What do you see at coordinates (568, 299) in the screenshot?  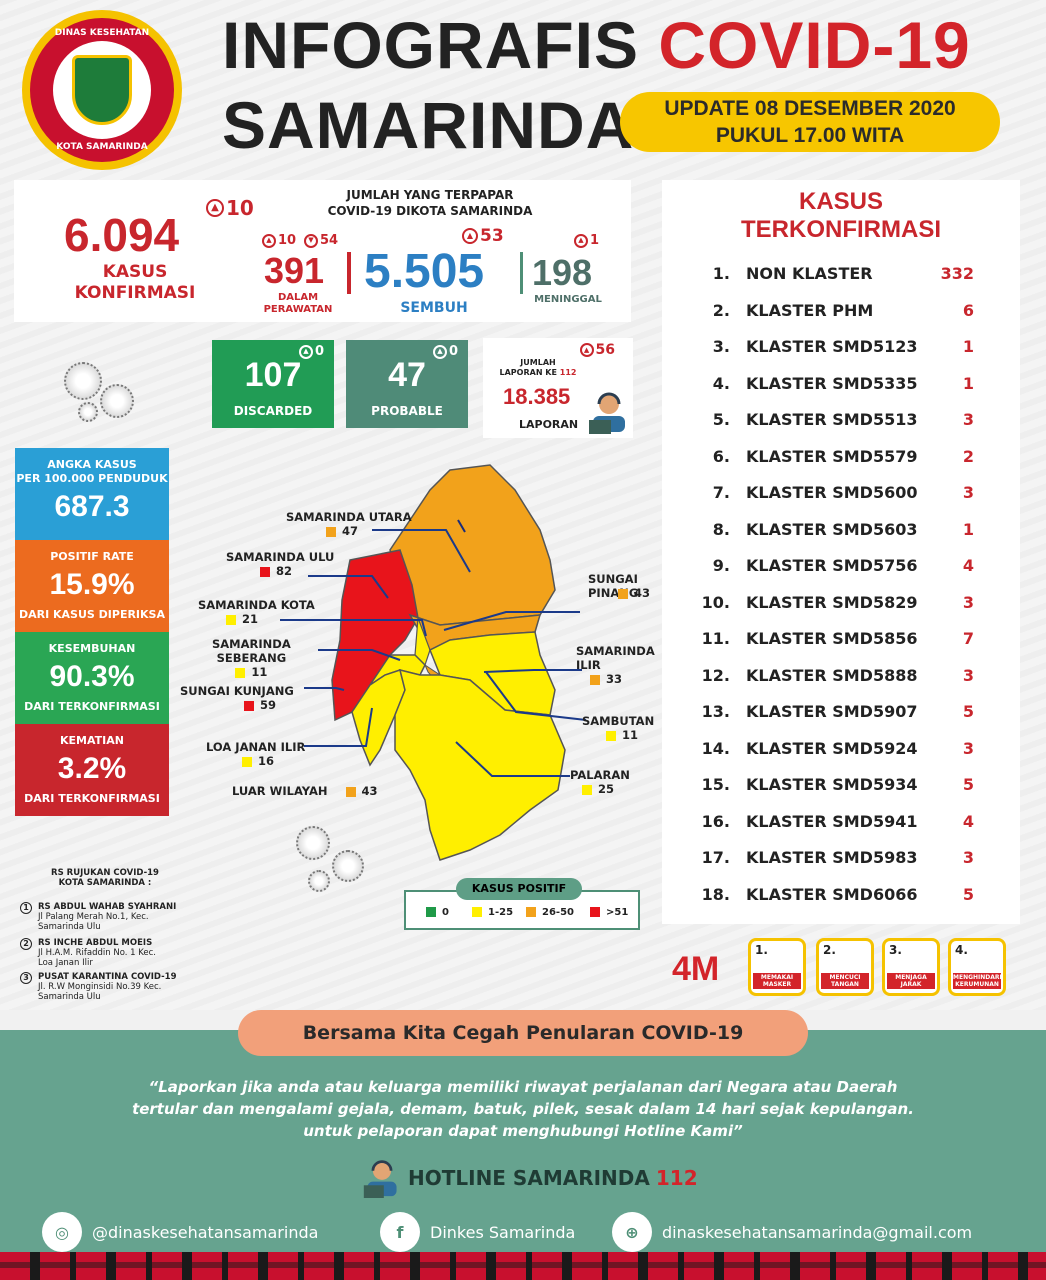 I see `meninggal-label: MENINGGAL` at bounding box center [568, 299].